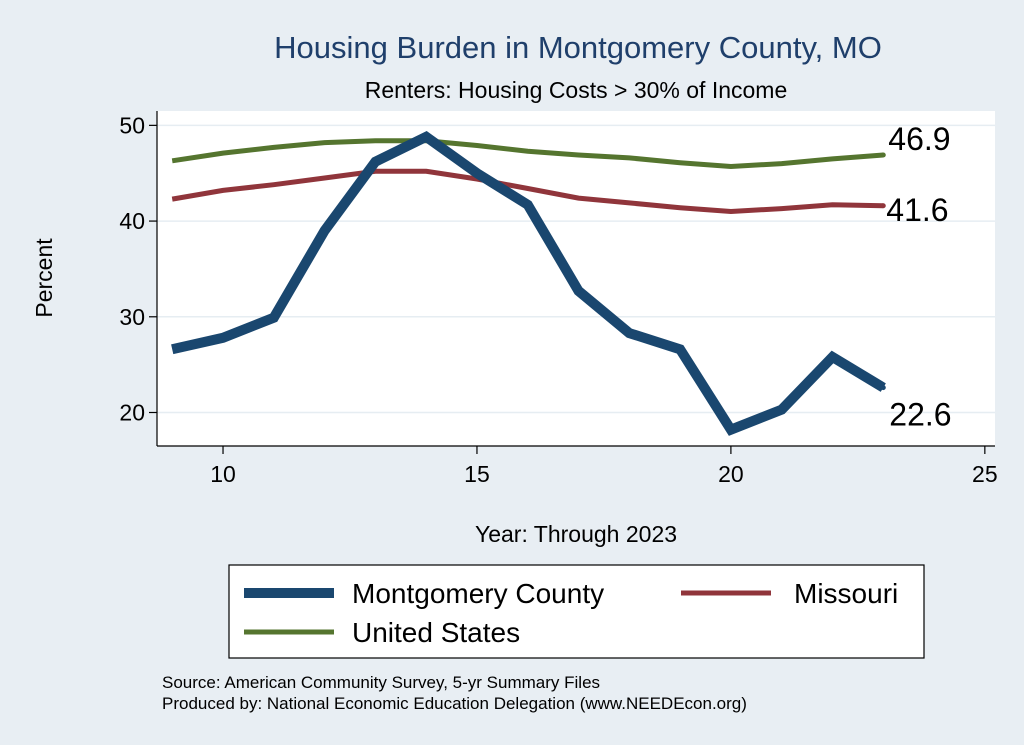  Describe the element at coordinates (883, 206) in the screenshot. I see `end-point-missouri` at that location.